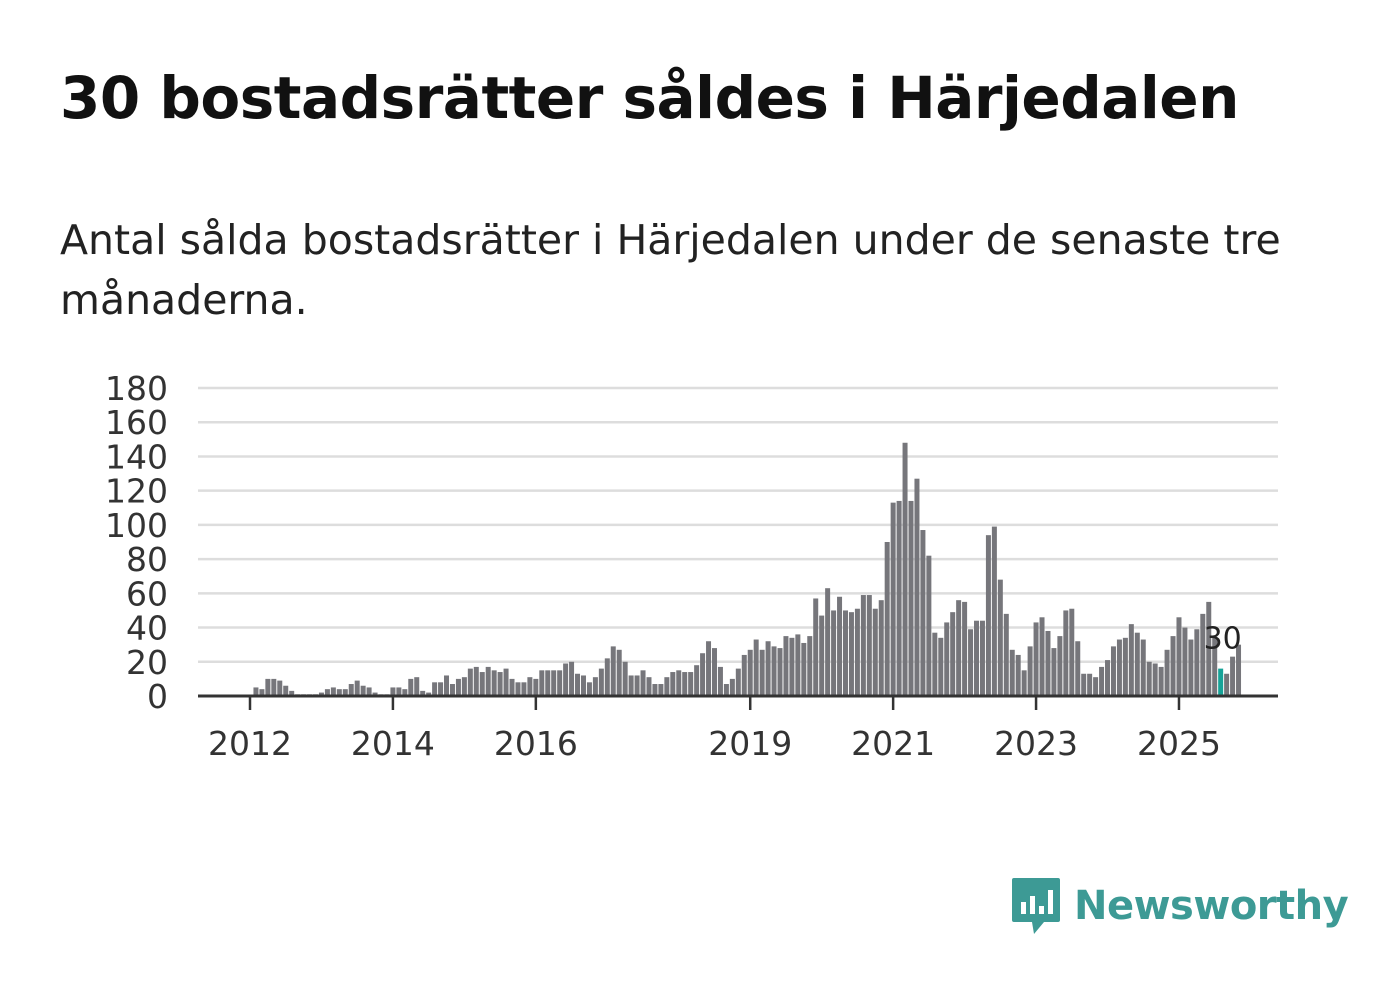  I want to click on x-tick-label: 2025, so click(1179, 743).